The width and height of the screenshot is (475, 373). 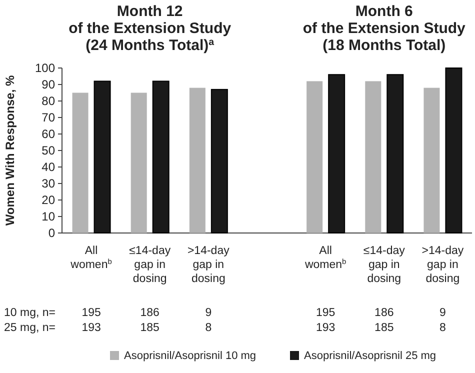 I want to click on y-tick-label: 10, so click(x=49, y=217).